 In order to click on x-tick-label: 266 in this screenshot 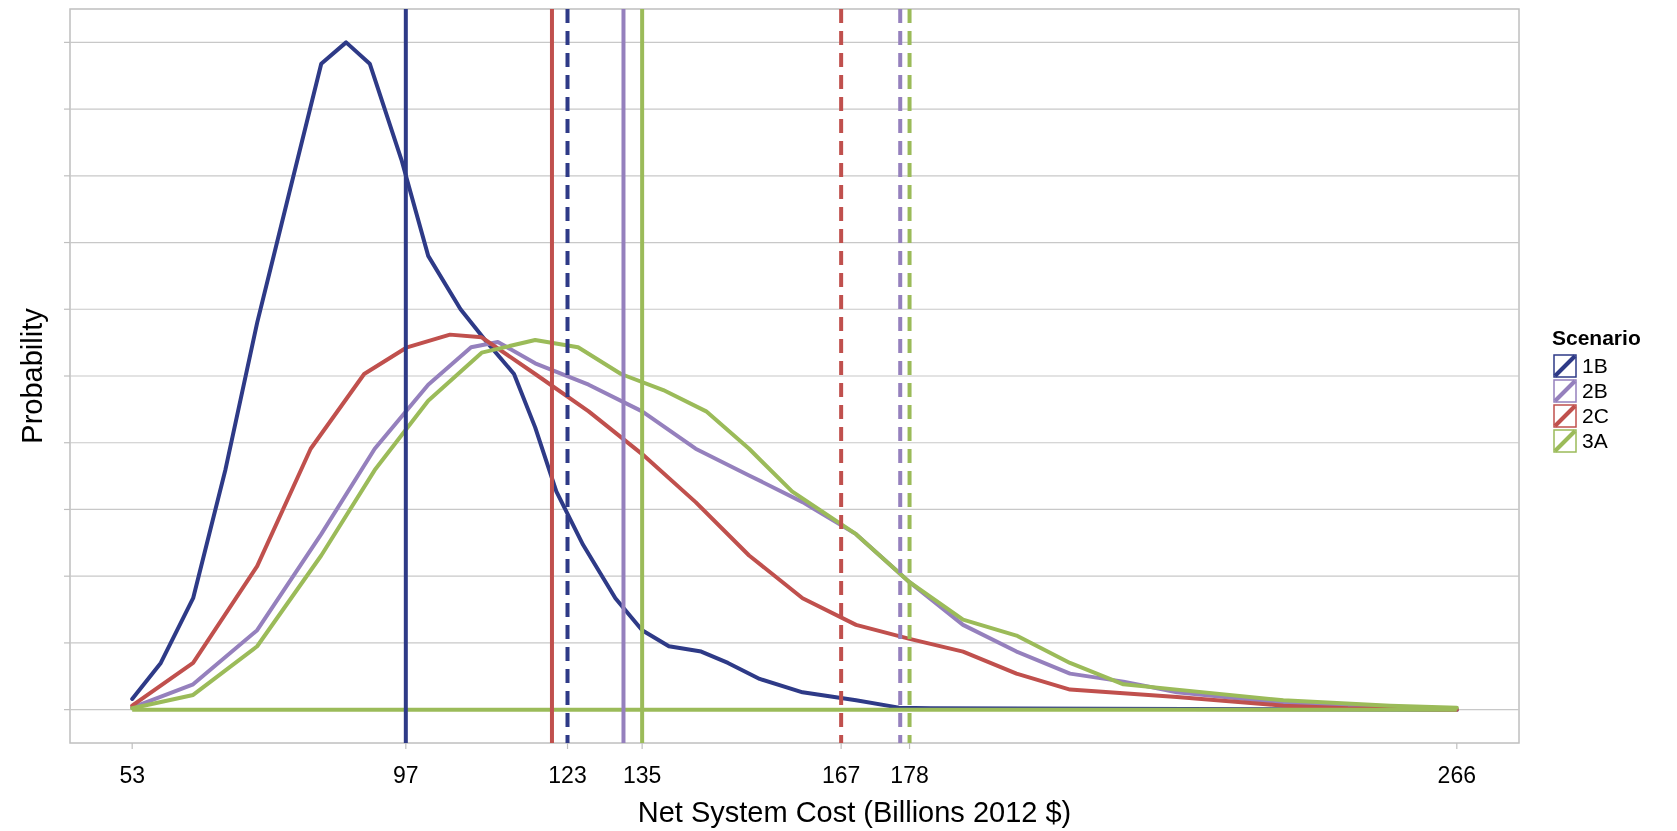, I will do `click(1456, 775)`.